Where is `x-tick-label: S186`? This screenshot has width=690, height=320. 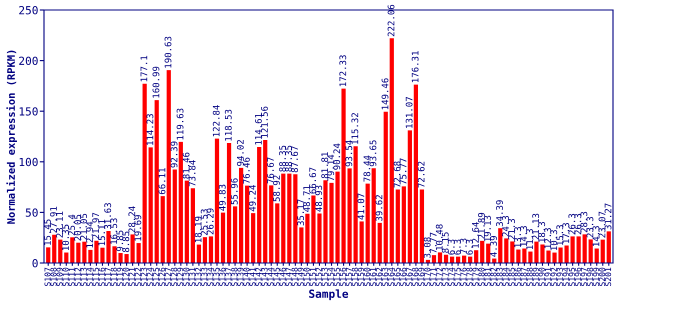 x-tick-label: S186 is located at coordinates (517, 277).